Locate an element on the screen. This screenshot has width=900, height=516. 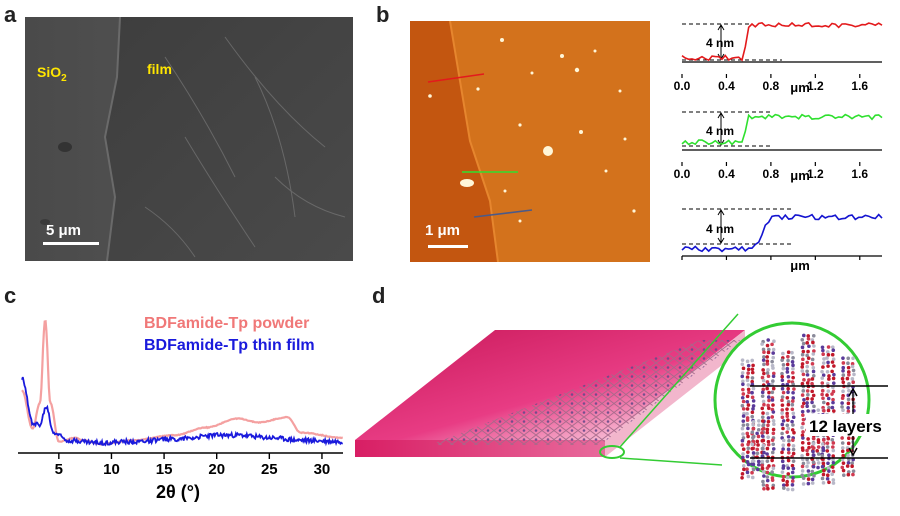
label-substrate: SiO2 is located at coordinates (52, 74).